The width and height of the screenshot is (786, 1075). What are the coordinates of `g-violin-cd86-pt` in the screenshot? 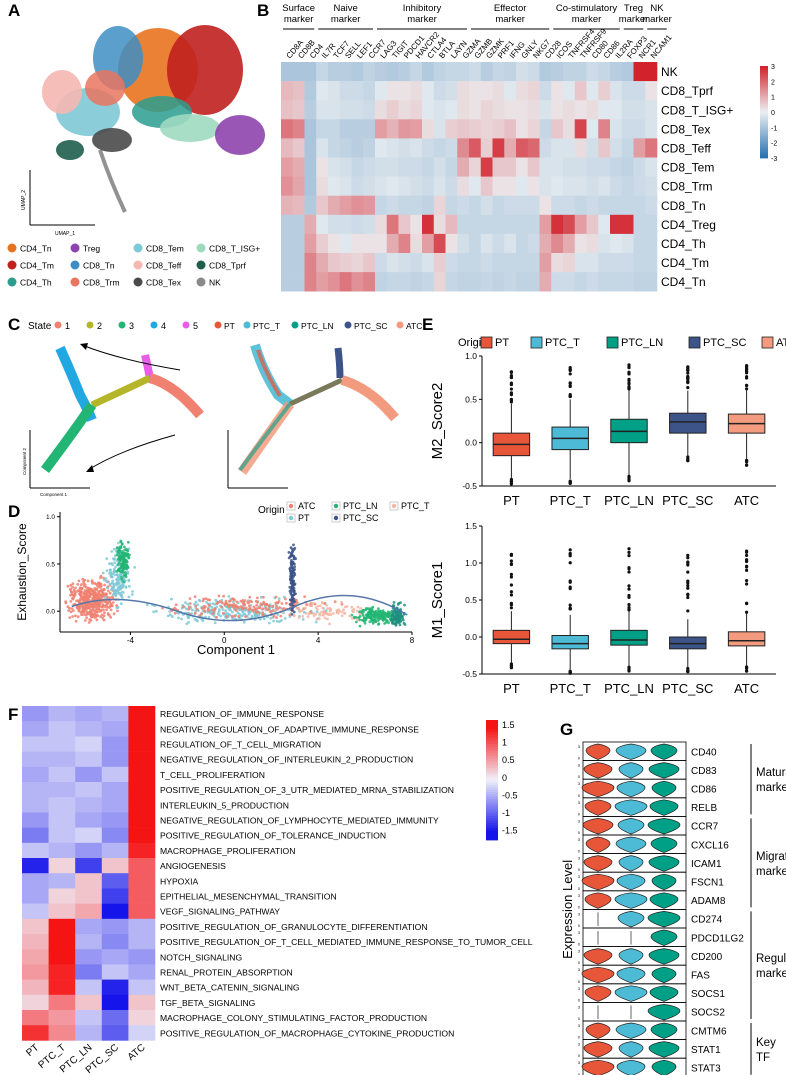 It's located at (598, 789).